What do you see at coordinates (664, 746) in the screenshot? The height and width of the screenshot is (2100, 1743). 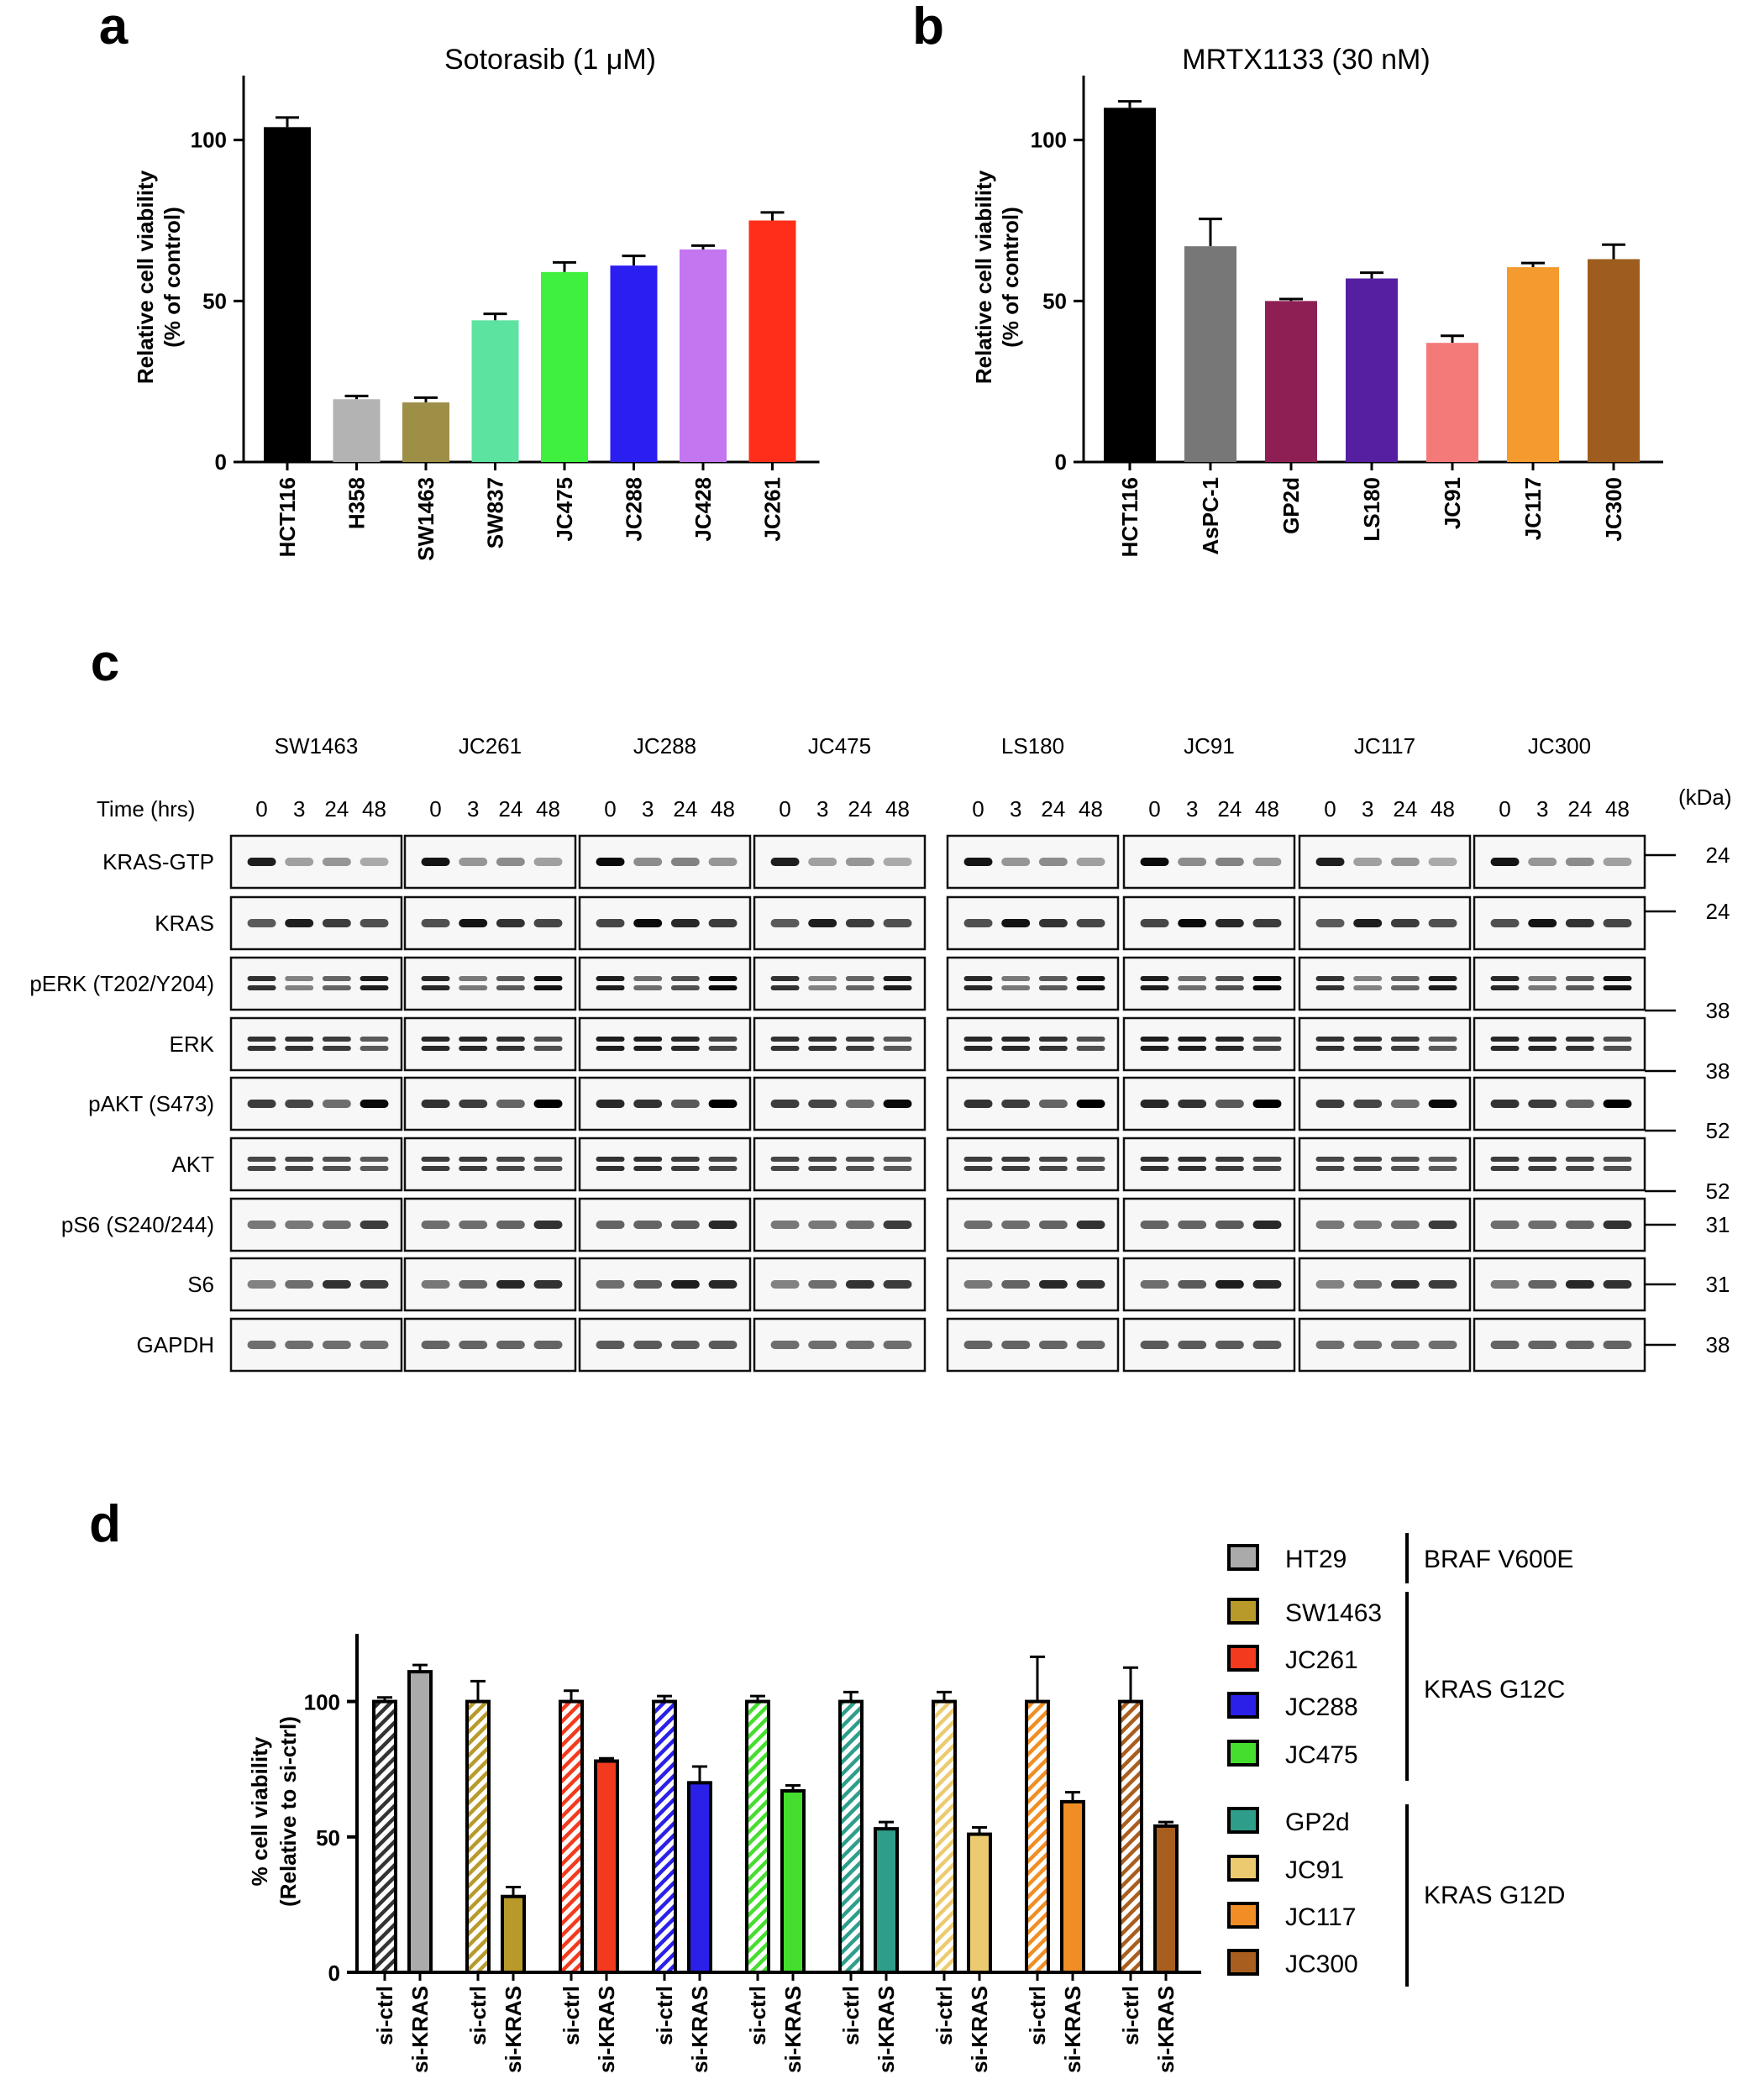 I see `cell-line-label-jc288: JC288` at bounding box center [664, 746].